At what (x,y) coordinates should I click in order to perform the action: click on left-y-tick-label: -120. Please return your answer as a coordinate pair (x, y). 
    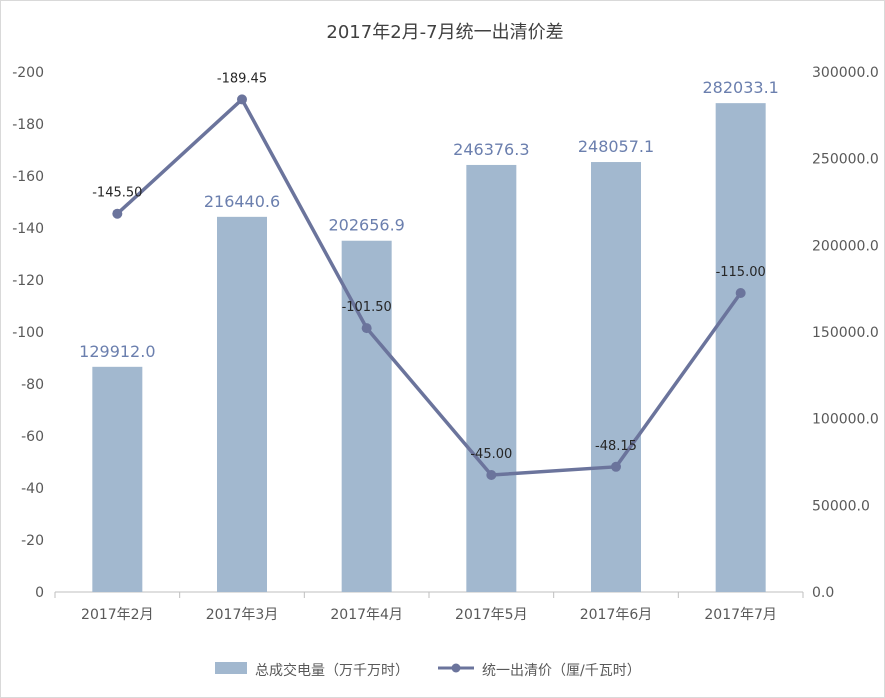
    Looking at the image, I should click on (28, 281).